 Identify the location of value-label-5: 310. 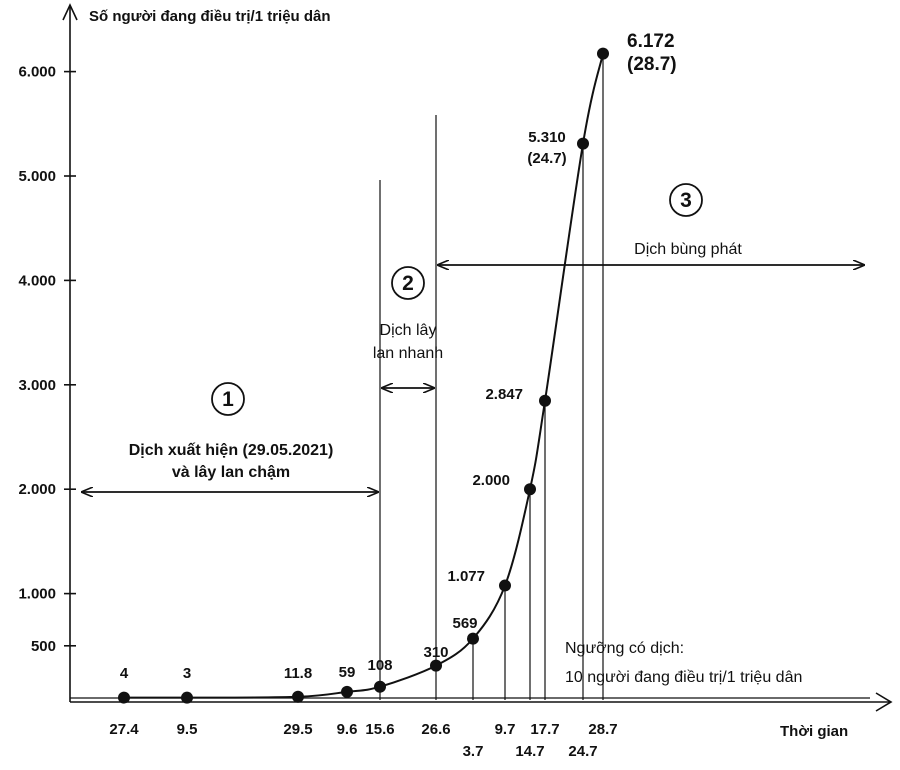
(435, 652).